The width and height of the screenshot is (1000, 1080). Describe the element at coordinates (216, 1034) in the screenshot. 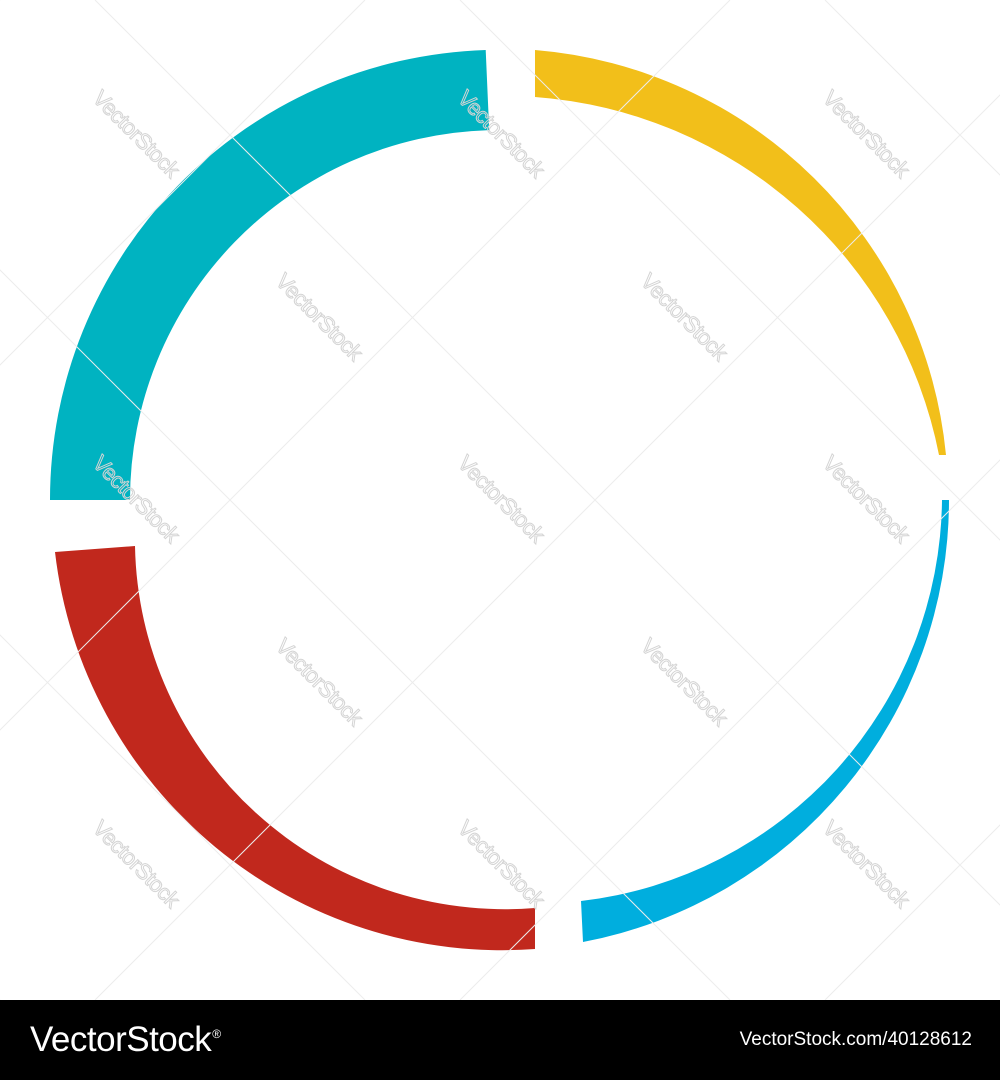

I see `registered-mark: ®` at that location.